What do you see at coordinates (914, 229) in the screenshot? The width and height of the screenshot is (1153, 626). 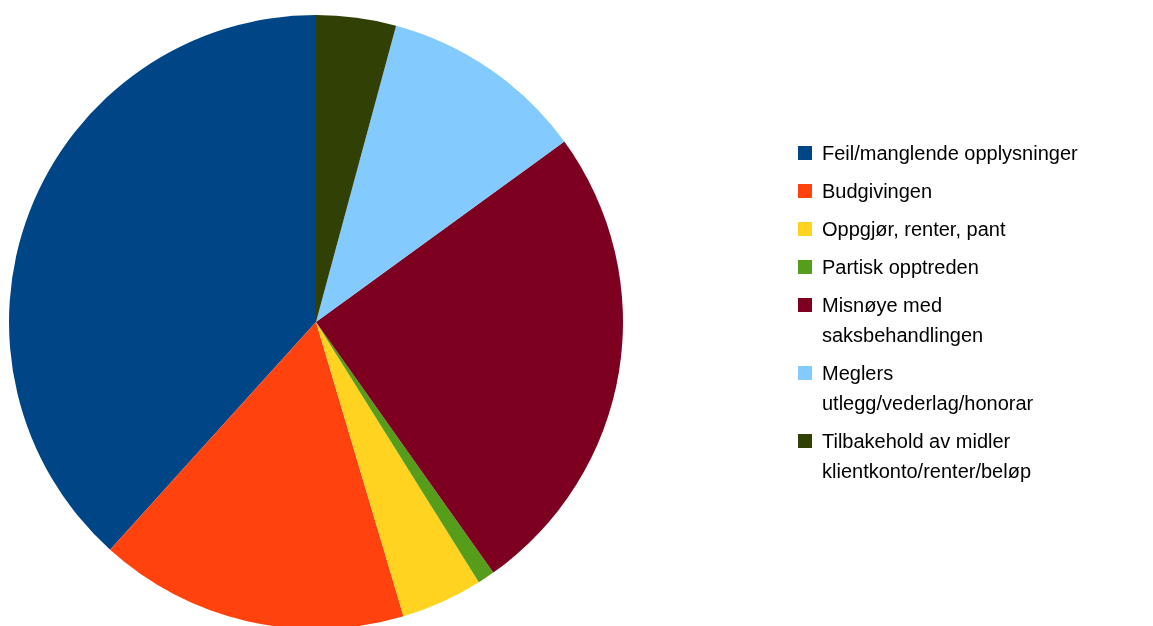 I see `legend-label: Oppgjør, renter, pant` at bounding box center [914, 229].